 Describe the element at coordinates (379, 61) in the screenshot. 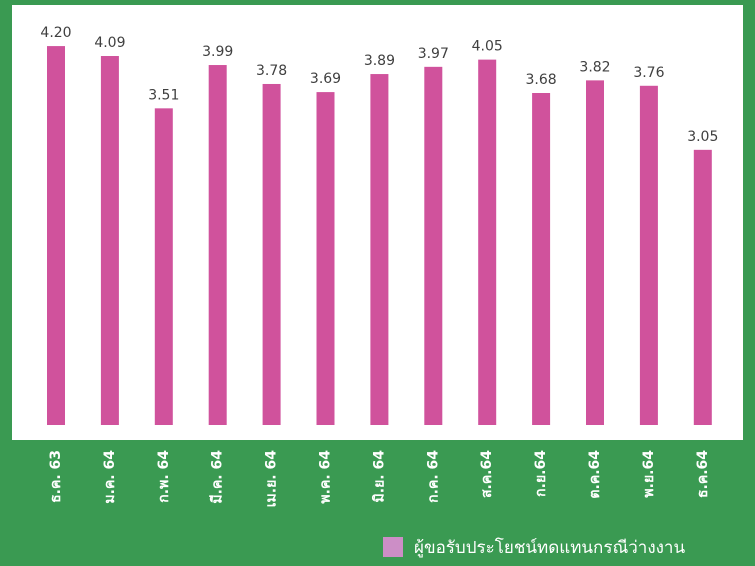

I see `value-label: 3.89` at that location.